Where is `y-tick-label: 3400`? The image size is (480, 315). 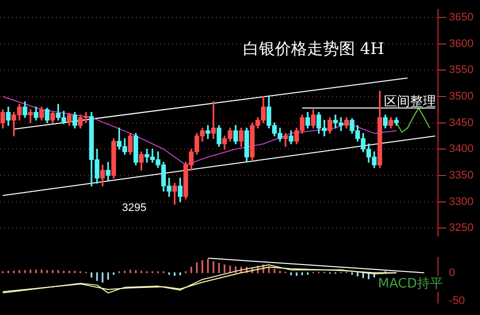
y-tick-label: 3400 is located at coordinates (461, 149).